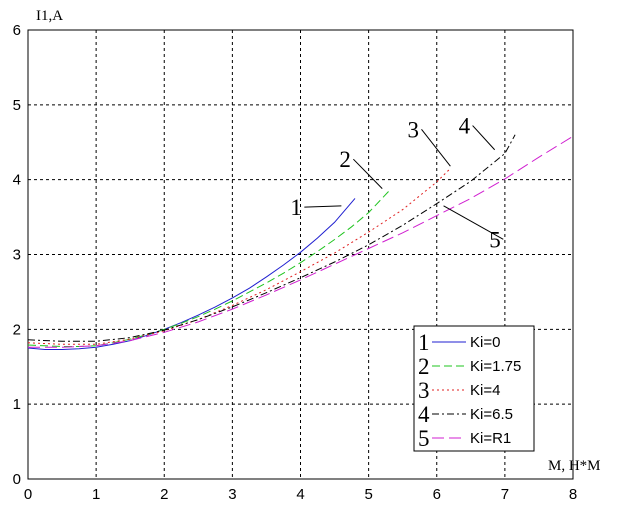  Describe the element at coordinates (424, 390) in the screenshot. I see `legend-number-3: 3` at that location.